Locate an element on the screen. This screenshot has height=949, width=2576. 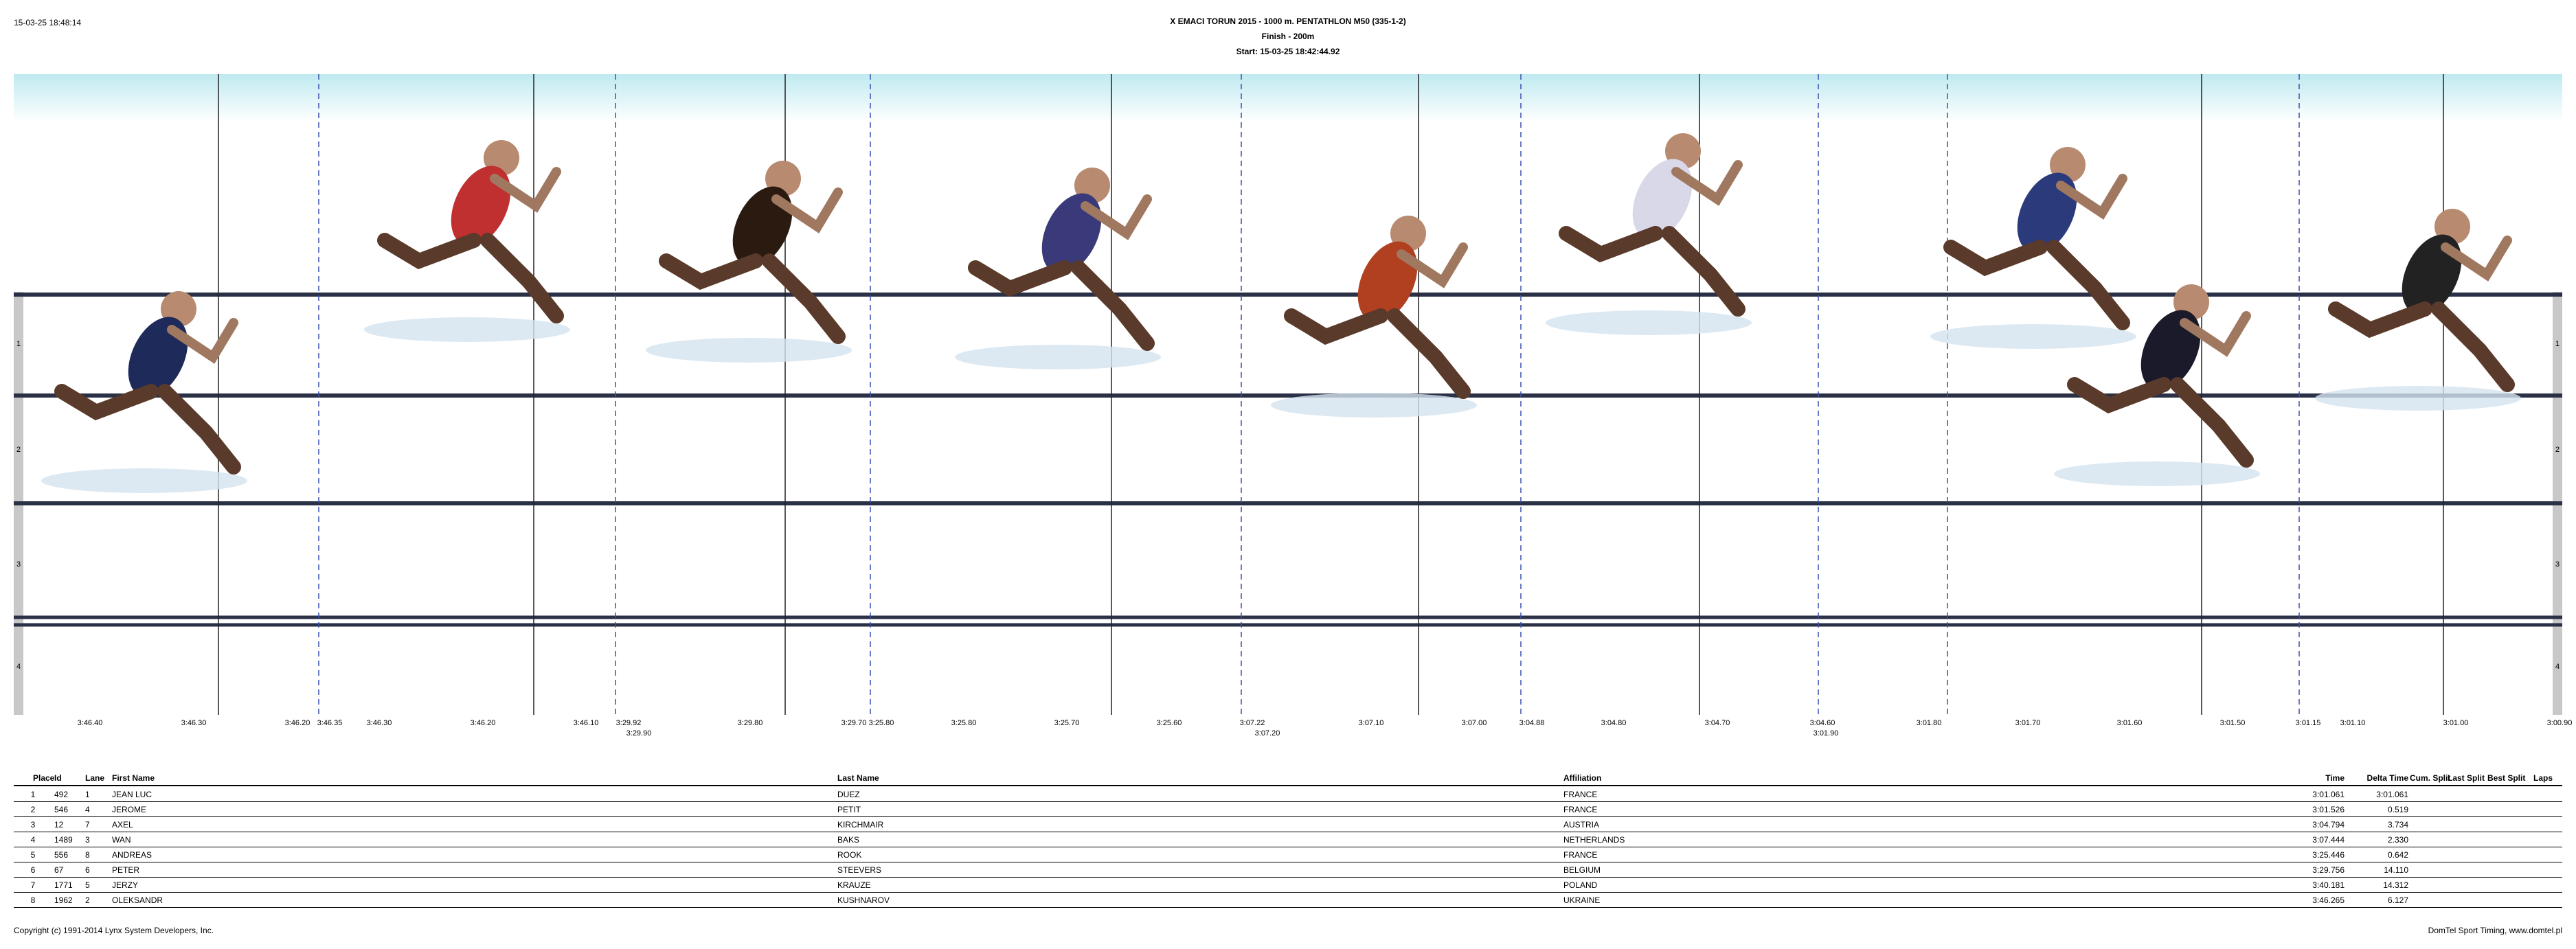
cell: KUSHNAROV is located at coordinates (863, 900).